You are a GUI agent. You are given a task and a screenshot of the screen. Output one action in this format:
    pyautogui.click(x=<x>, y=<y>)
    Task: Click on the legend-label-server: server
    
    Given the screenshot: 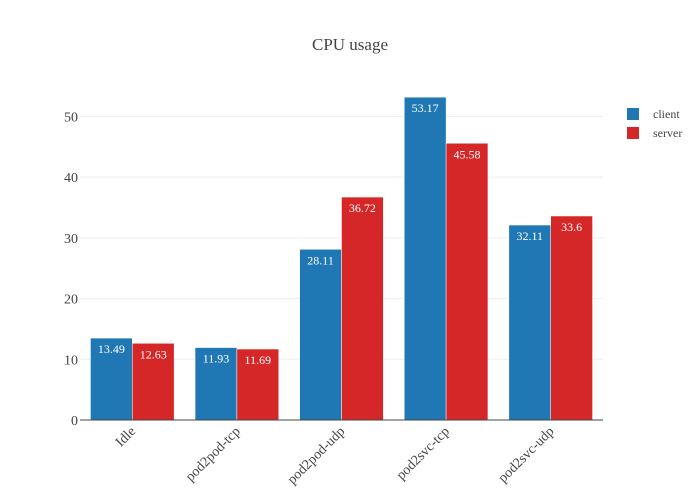 What is the action you would take?
    pyautogui.click(x=667, y=133)
    